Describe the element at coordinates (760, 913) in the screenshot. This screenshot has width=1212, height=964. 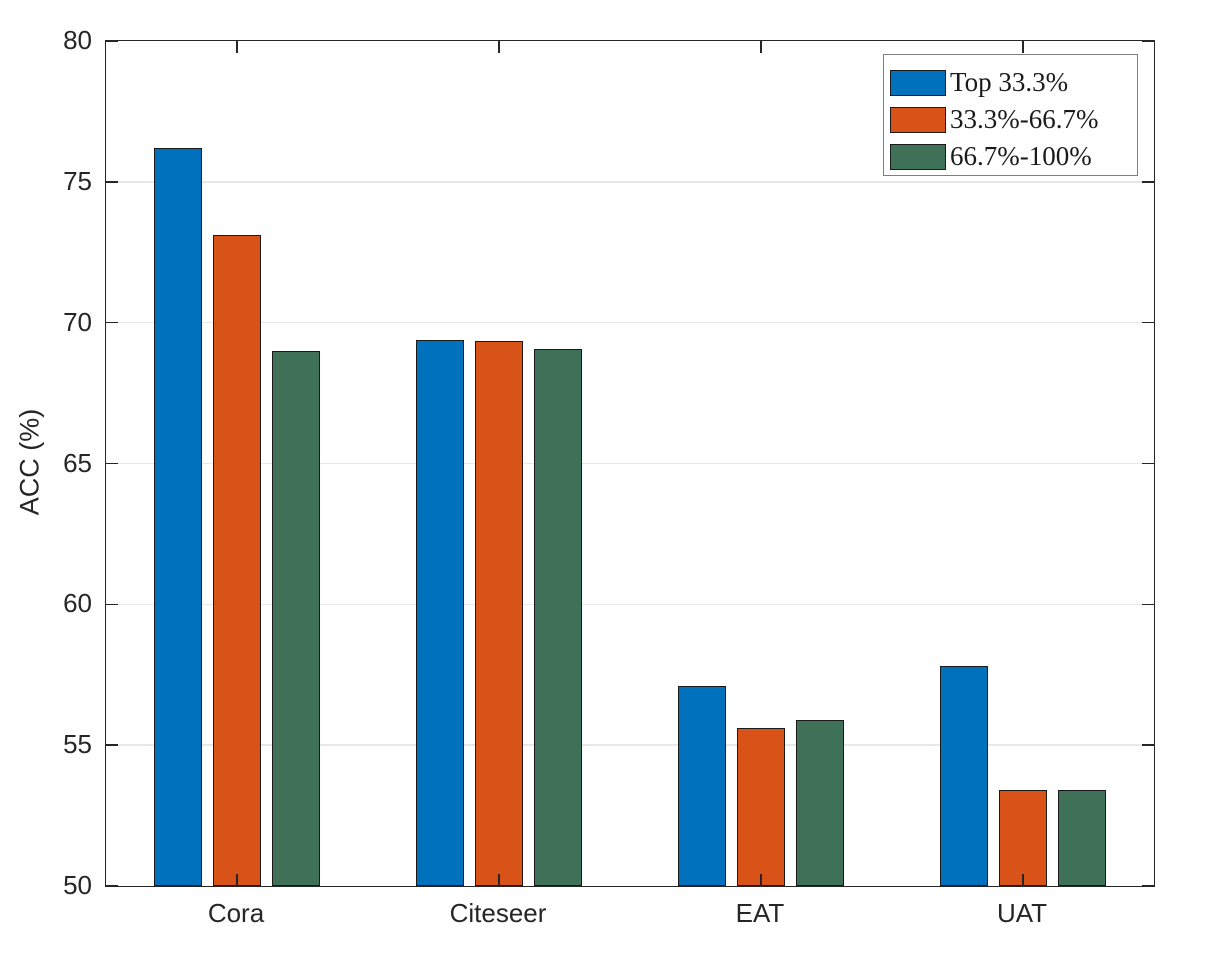
I see `xtick-label-eat: EAT` at that location.